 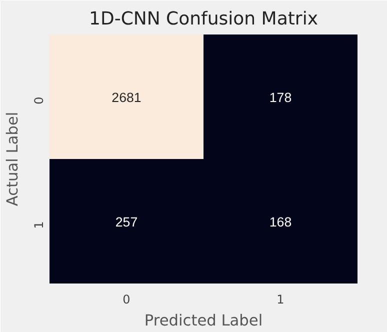 What do you see at coordinates (203, 19) in the screenshot?
I see `text: 1D-CNN Confusion Matrix` at bounding box center [203, 19].